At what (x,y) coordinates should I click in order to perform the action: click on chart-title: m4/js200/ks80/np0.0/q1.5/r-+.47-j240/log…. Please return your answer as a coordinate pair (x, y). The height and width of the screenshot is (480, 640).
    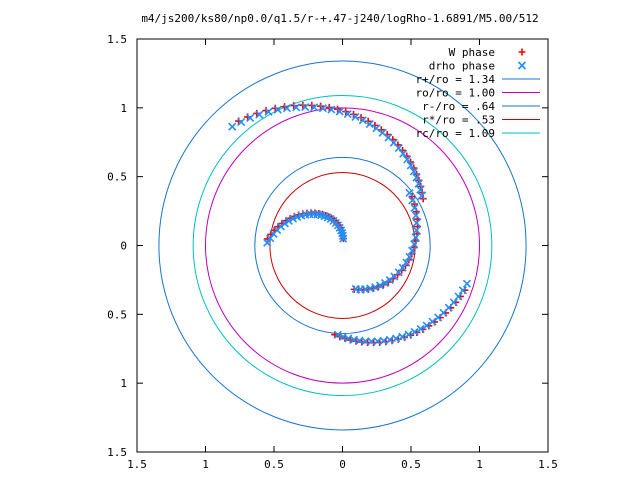
    Looking at the image, I should click on (339, 18).